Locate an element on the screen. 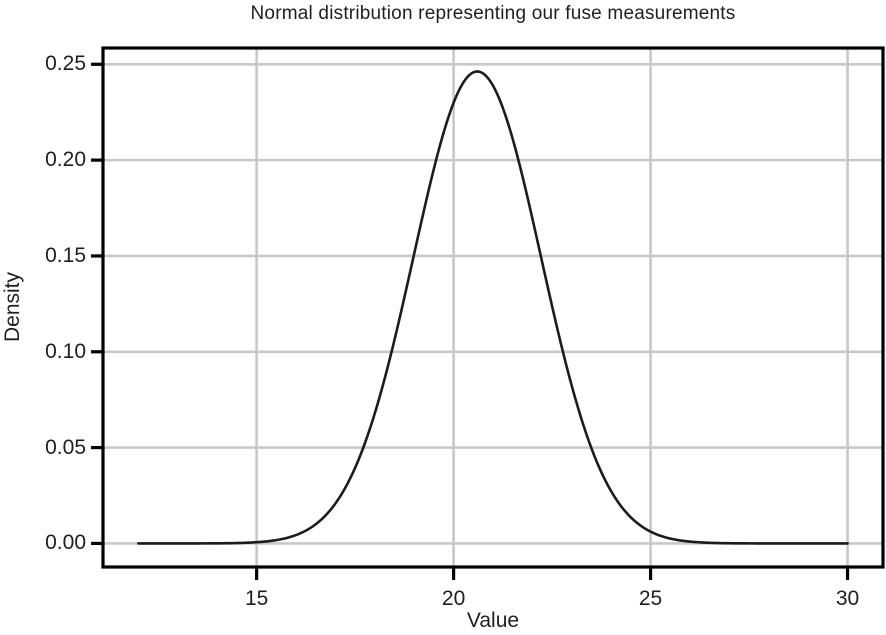 This screenshot has width=886, height=635. y-tick-label: 0.15 is located at coordinates (65, 255).